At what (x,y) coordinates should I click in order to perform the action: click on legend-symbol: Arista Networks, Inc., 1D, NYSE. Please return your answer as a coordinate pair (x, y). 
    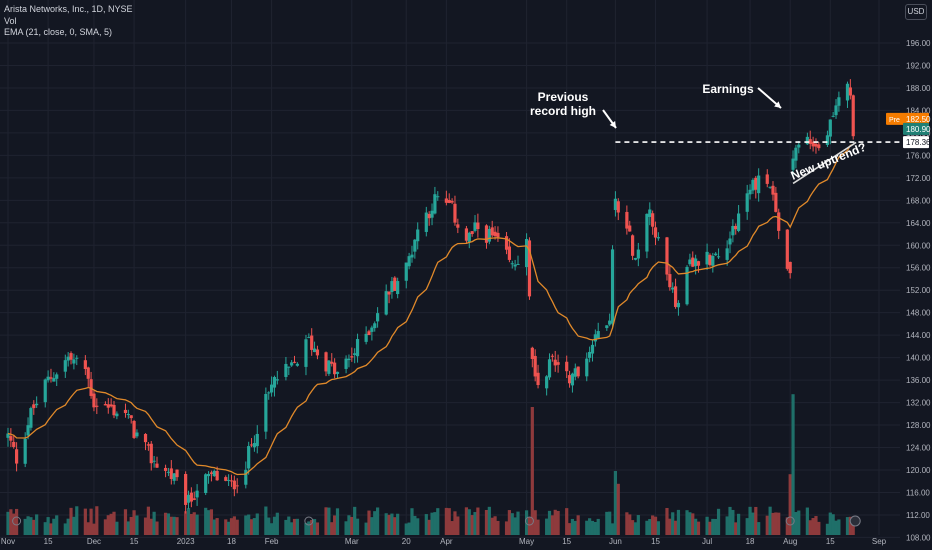
    Looking at the image, I should click on (68, 9).